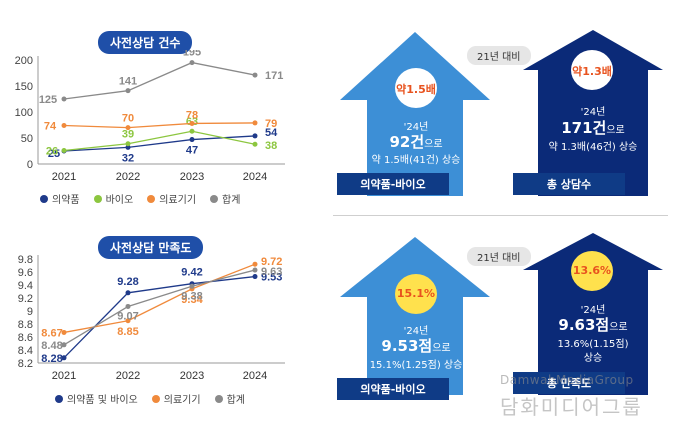  I want to click on data-label: 70, so click(128, 119).